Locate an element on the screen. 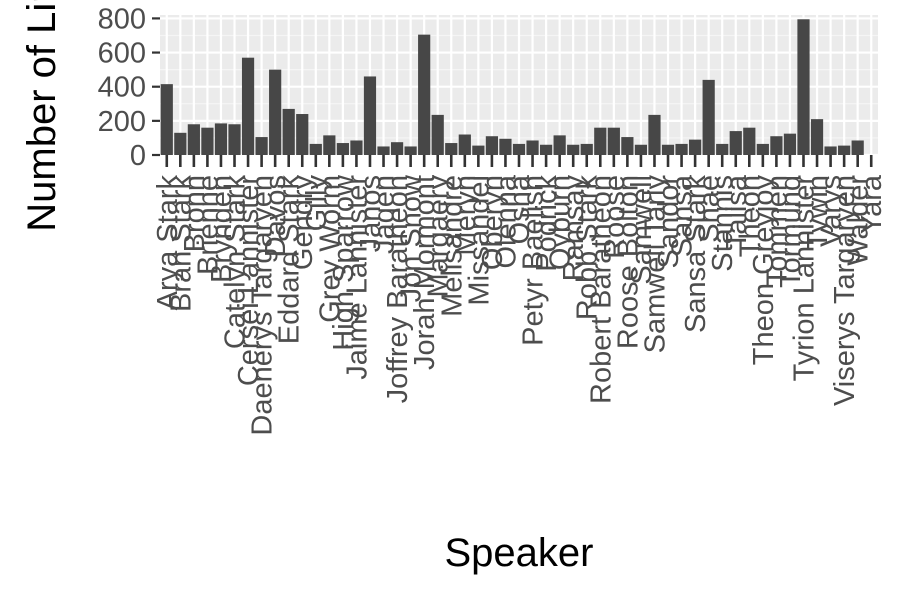  x-tick-label: Petyr Baelish is located at coordinates (534, 260).